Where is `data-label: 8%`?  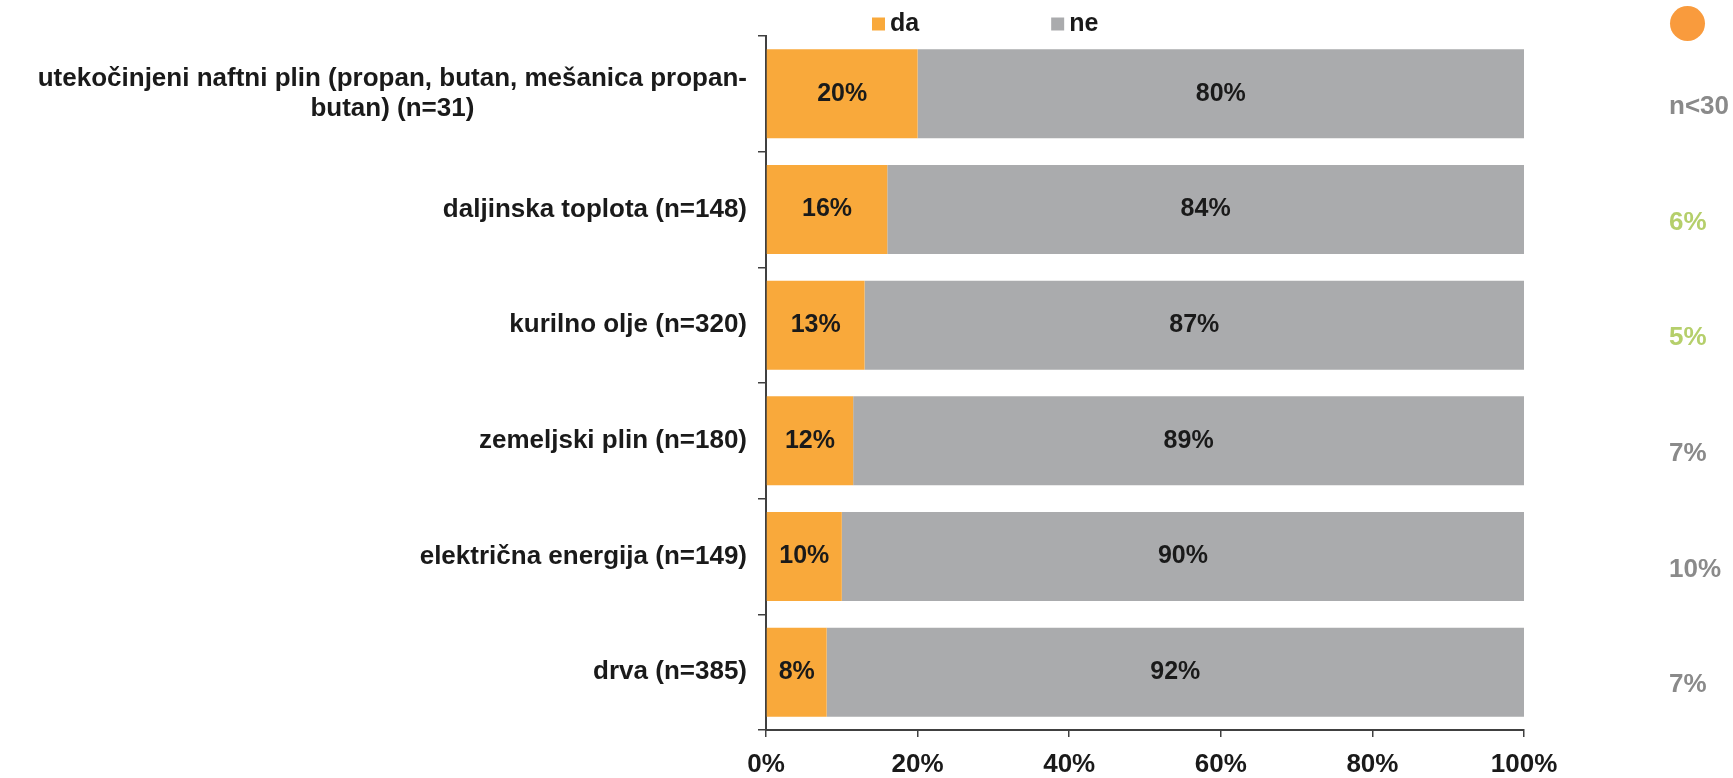
data-label: 8% is located at coordinates (796, 670).